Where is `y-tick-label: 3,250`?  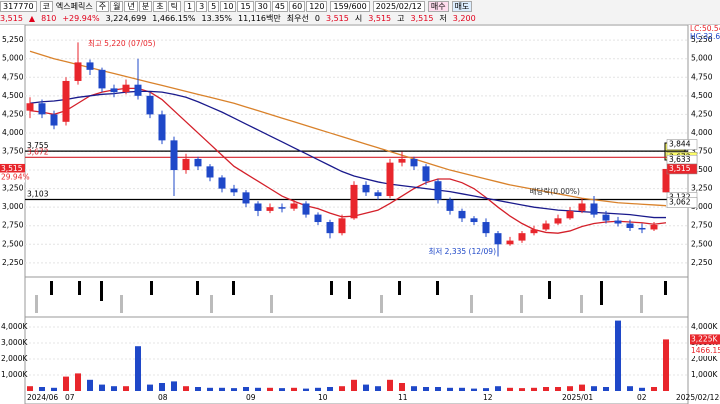 y-tick-label: 3,250 is located at coordinates (13, 188).